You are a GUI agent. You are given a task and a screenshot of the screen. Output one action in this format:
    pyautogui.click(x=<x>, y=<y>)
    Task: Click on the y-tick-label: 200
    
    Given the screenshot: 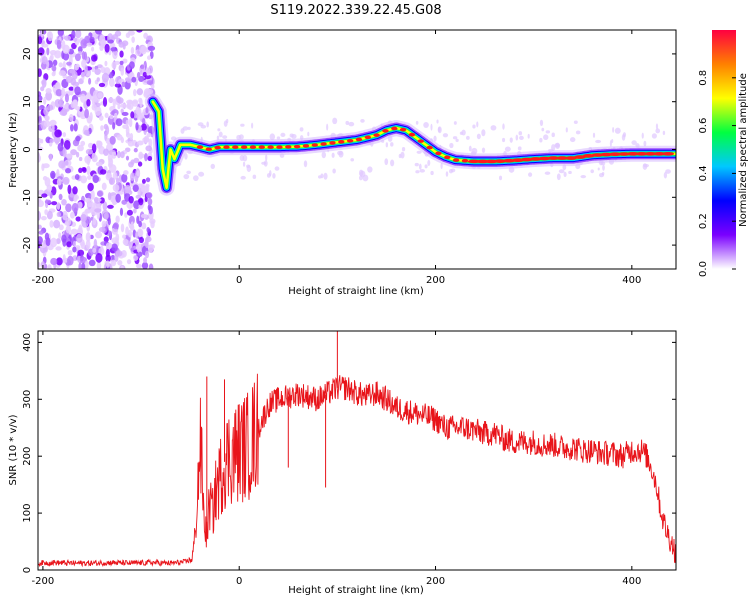 What is the action you would take?
    pyautogui.click(x=27, y=456)
    